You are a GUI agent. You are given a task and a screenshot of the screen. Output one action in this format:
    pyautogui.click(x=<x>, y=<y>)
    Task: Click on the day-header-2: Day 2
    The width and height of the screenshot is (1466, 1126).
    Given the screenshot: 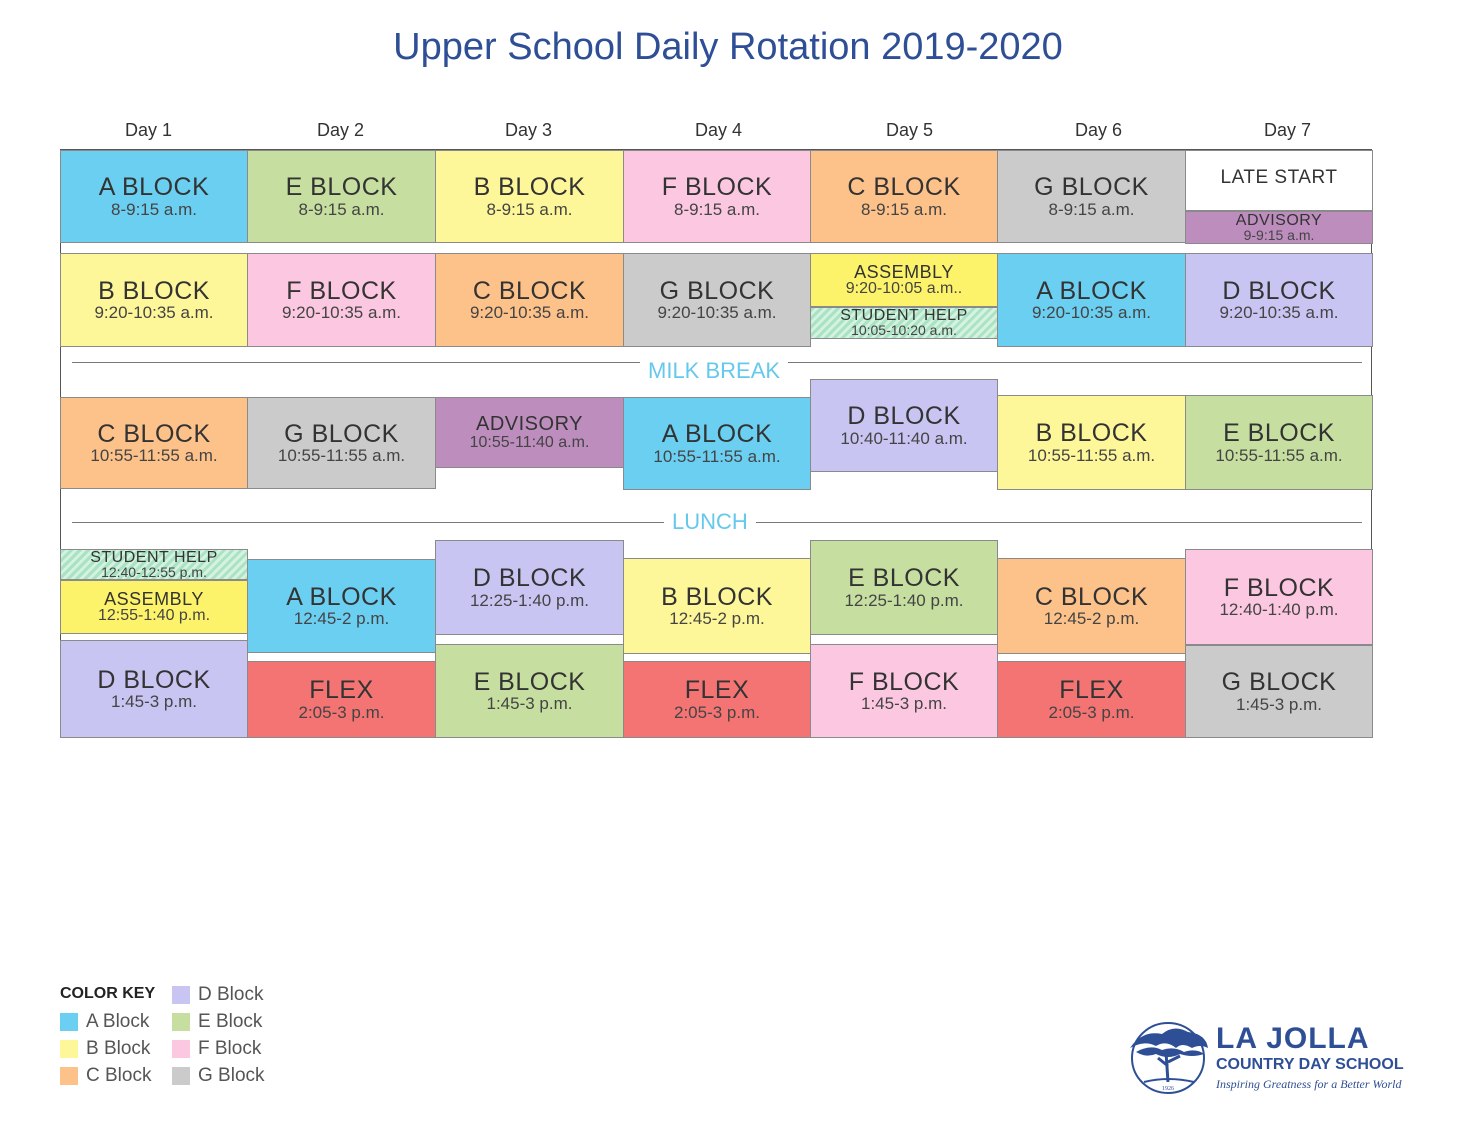 What is the action you would take?
    pyautogui.click(x=340, y=130)
    